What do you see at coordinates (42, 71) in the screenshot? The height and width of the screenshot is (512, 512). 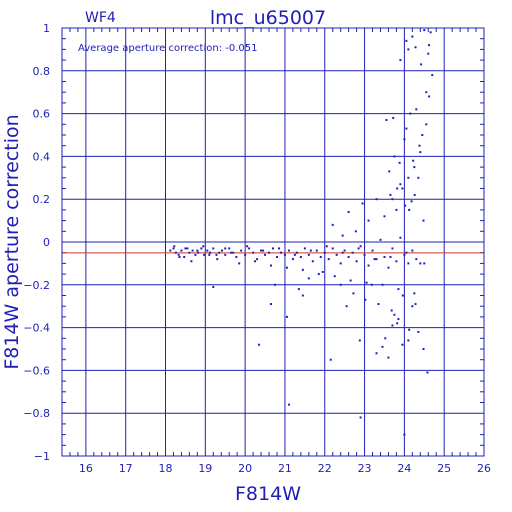 I see `y-tick-label: 0.8` at bounding box center [42, 71].